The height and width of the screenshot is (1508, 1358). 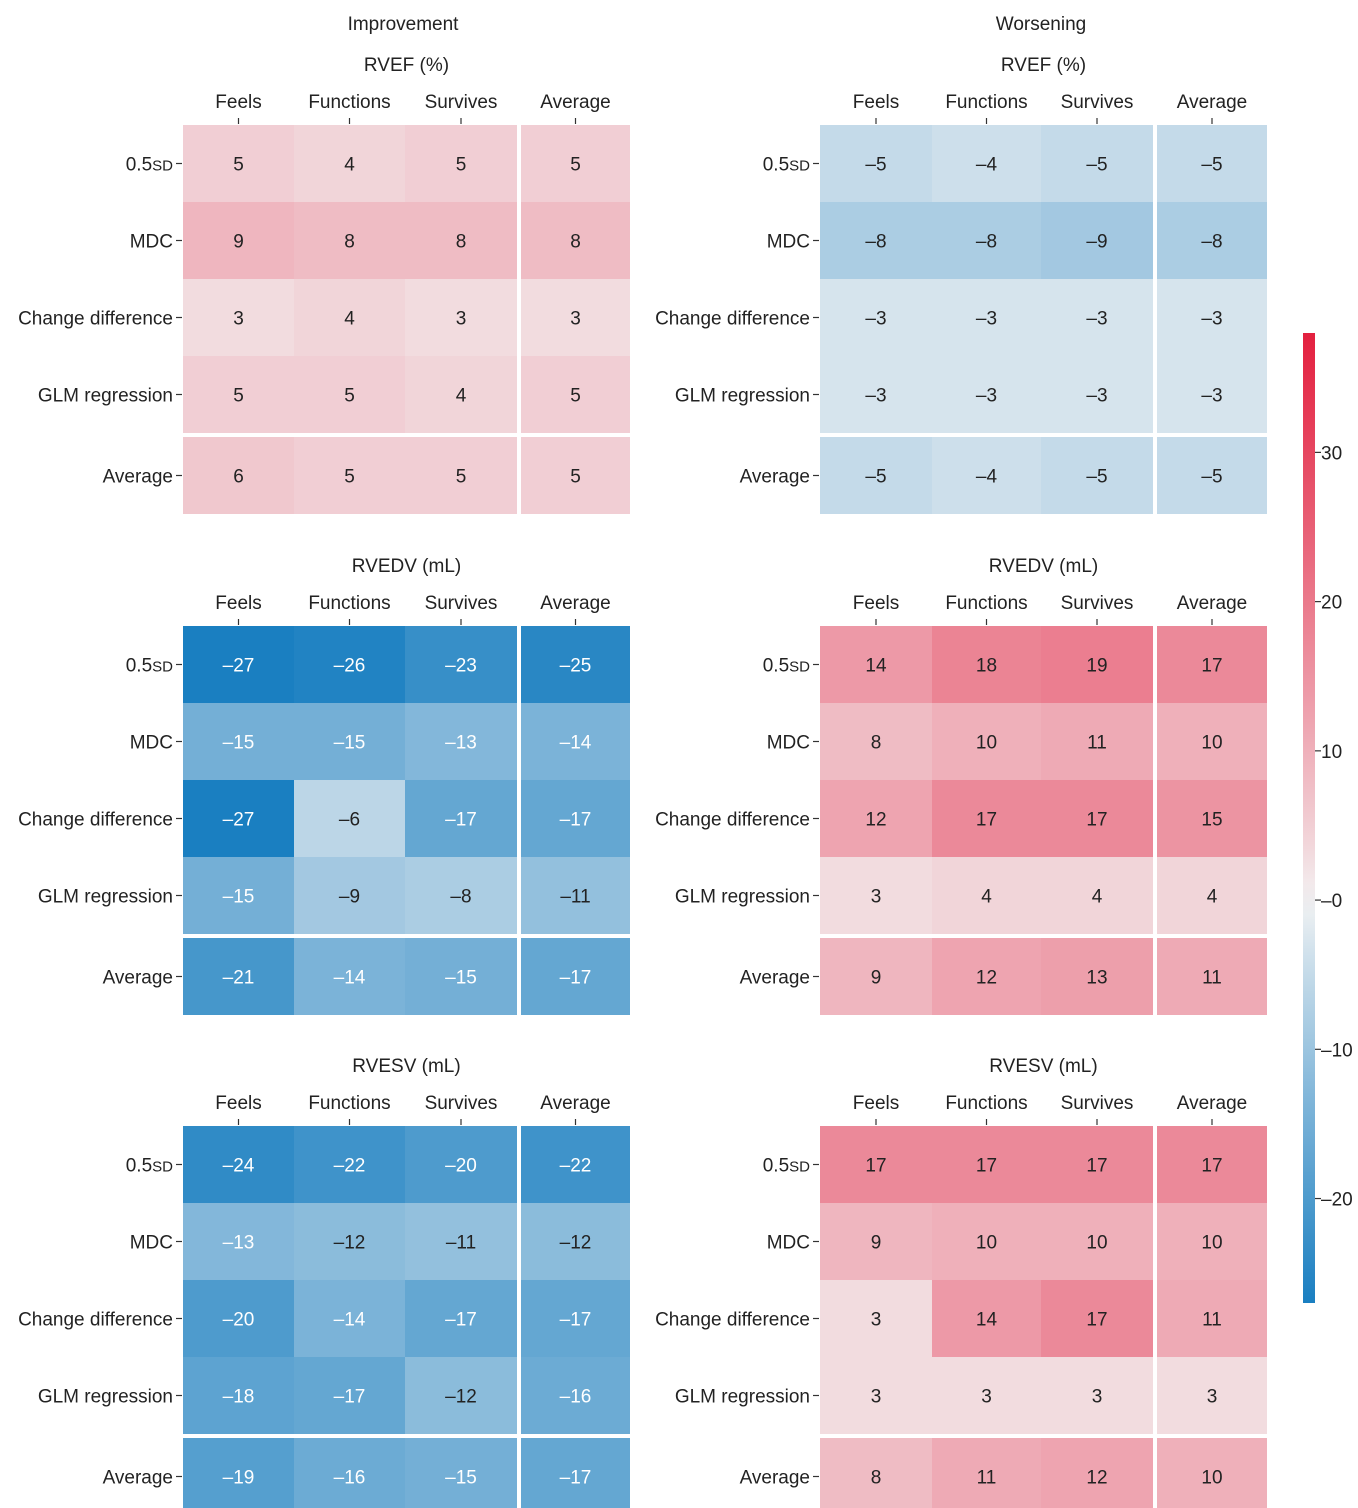 I want to click on colorbar-tick-label: 30, so click(x=1331, y=453).